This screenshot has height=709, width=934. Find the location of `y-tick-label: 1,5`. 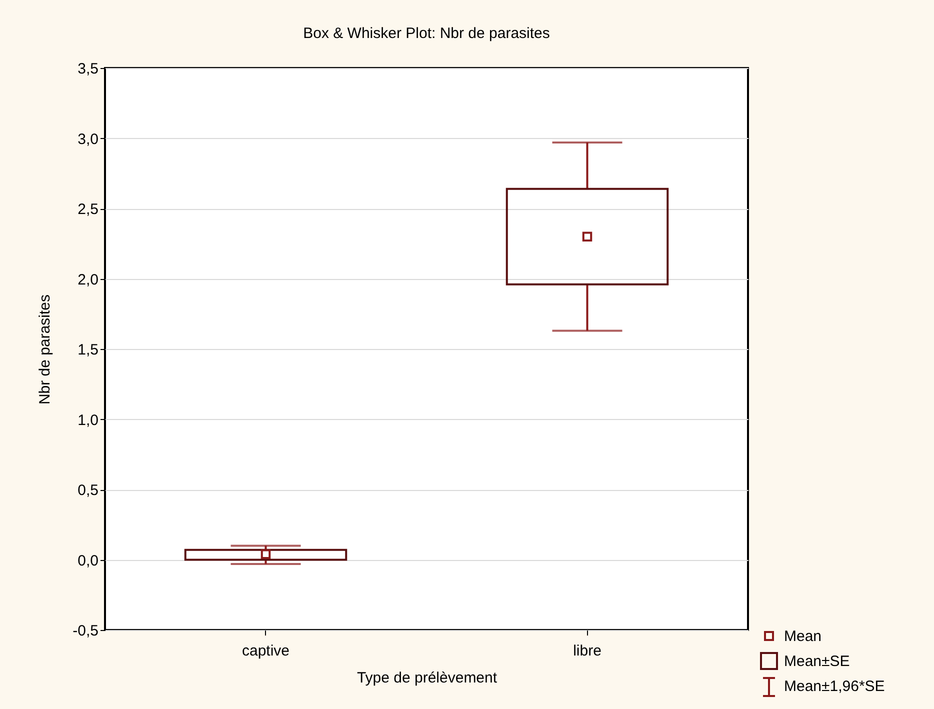

y-tick-label: 1,5 is located at coordinates (88, 350).